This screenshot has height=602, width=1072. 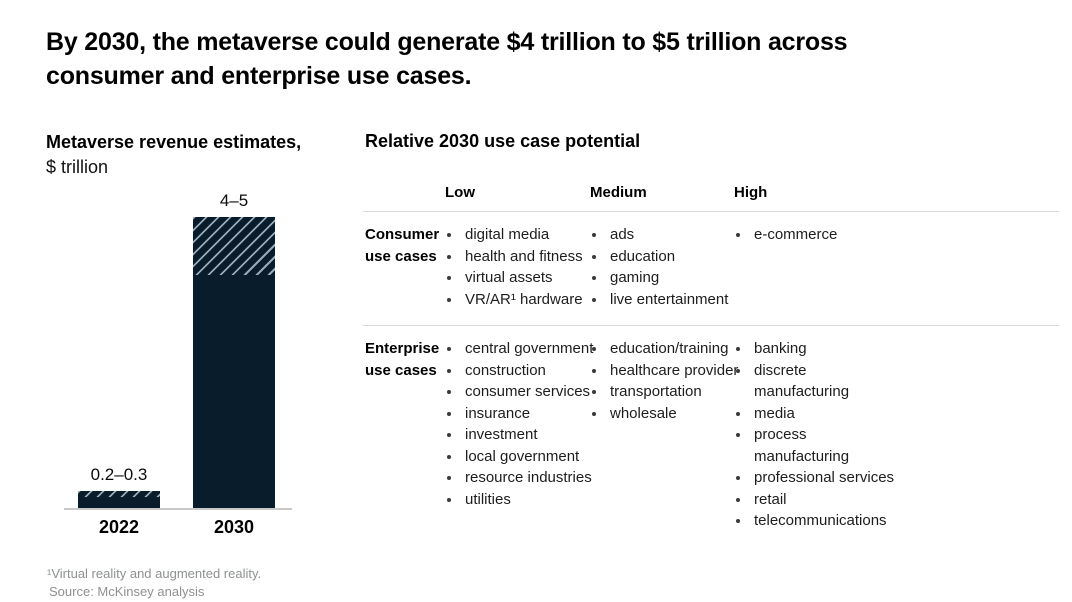 I want to click on bullet-list-item: retail, so click(x=896, y=500).